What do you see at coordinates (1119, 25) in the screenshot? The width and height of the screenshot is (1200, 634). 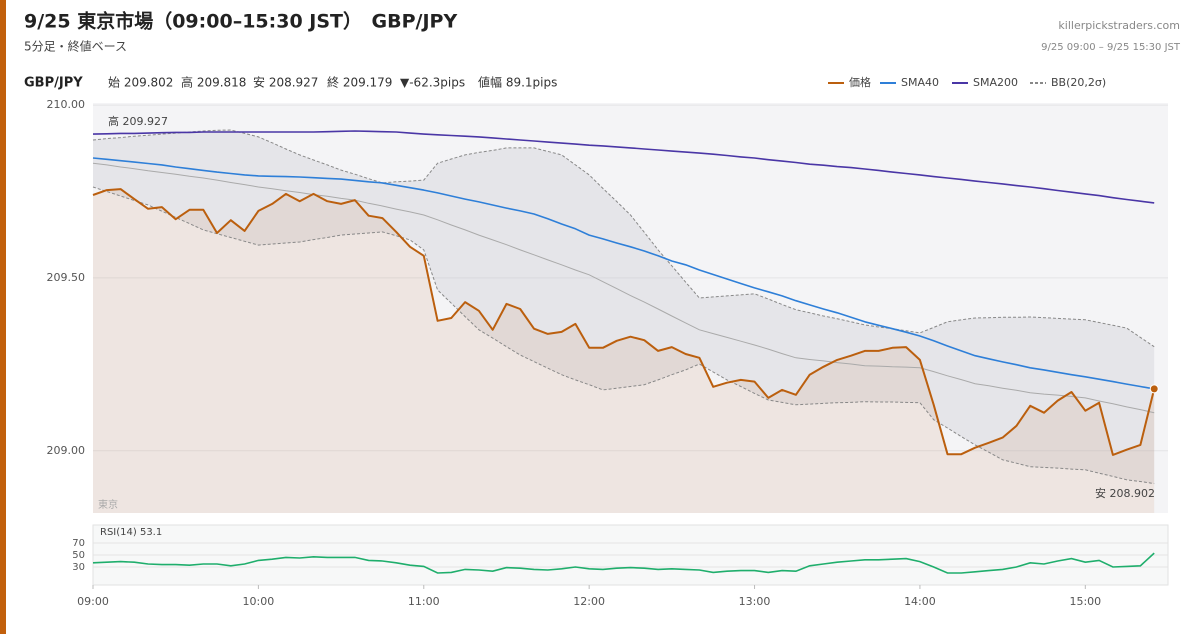 I see `source: killerpickstraders.com` at bounding box center [1119, 25].